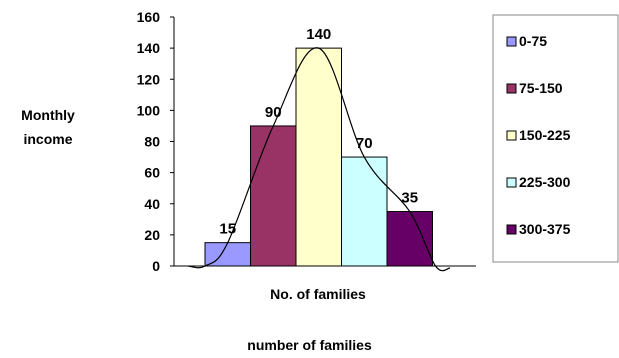 This screenshot has height=358, width=619. Describe the element at coordinates (541, 88) in the screenshot. I see `legend-label-75-150: 75-150` at that location.